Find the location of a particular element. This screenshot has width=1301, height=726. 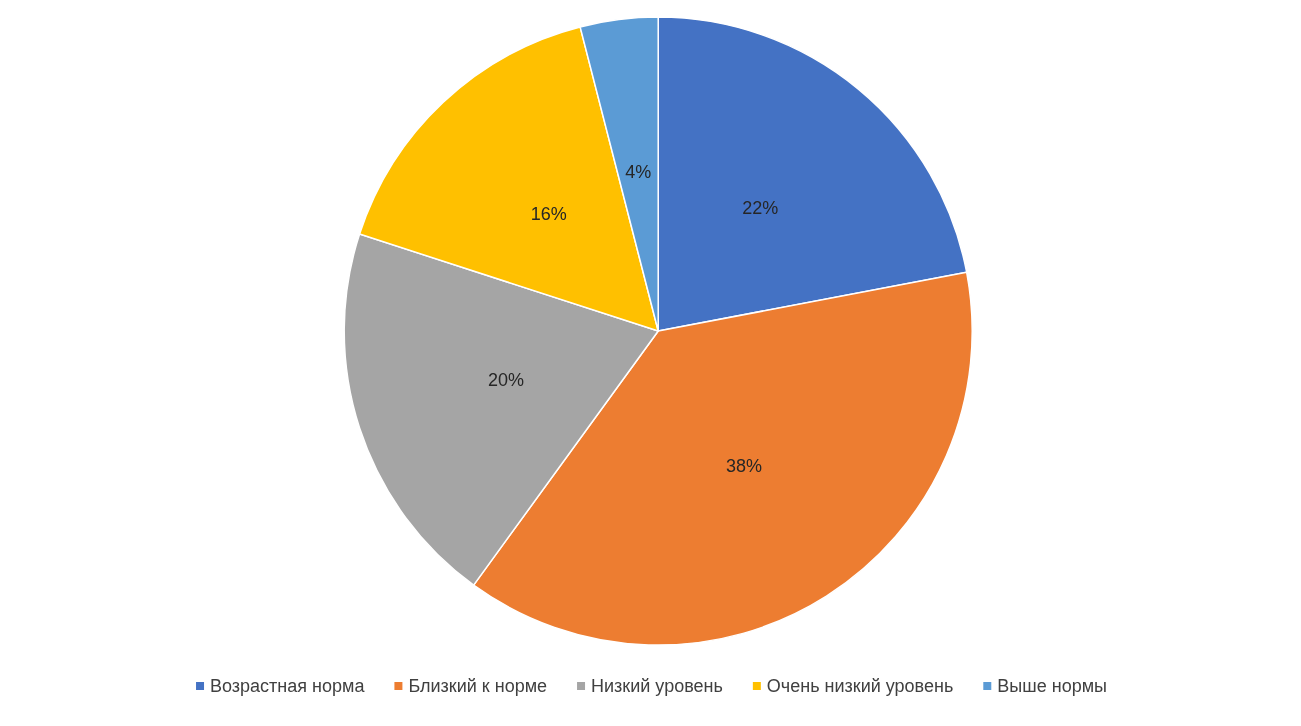

data-label: 16% is located at coordinates (548, 214).